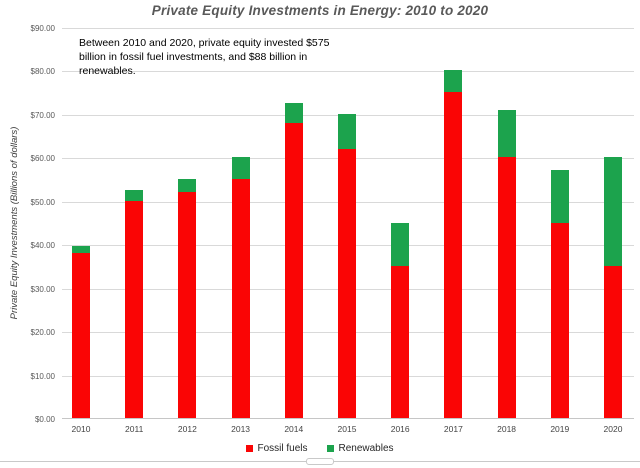 The width and height of the screenshot is (640, 468). What do you see at coordinates (294, 429) in the screenshot?
I see `x-tick-label-2014: 2014` at bounding box center [294, 429].